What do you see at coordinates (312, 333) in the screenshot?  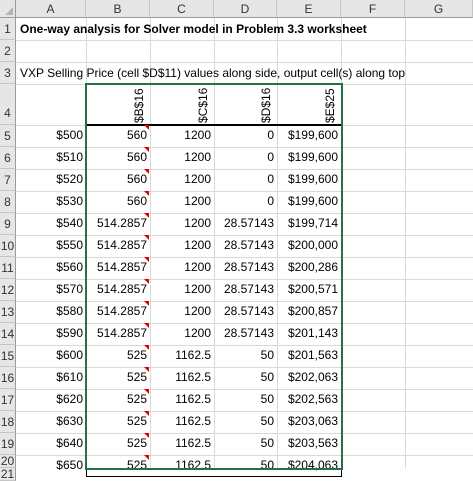 I see `output-value-cell: $201,143` at bounding box center [312, 333].